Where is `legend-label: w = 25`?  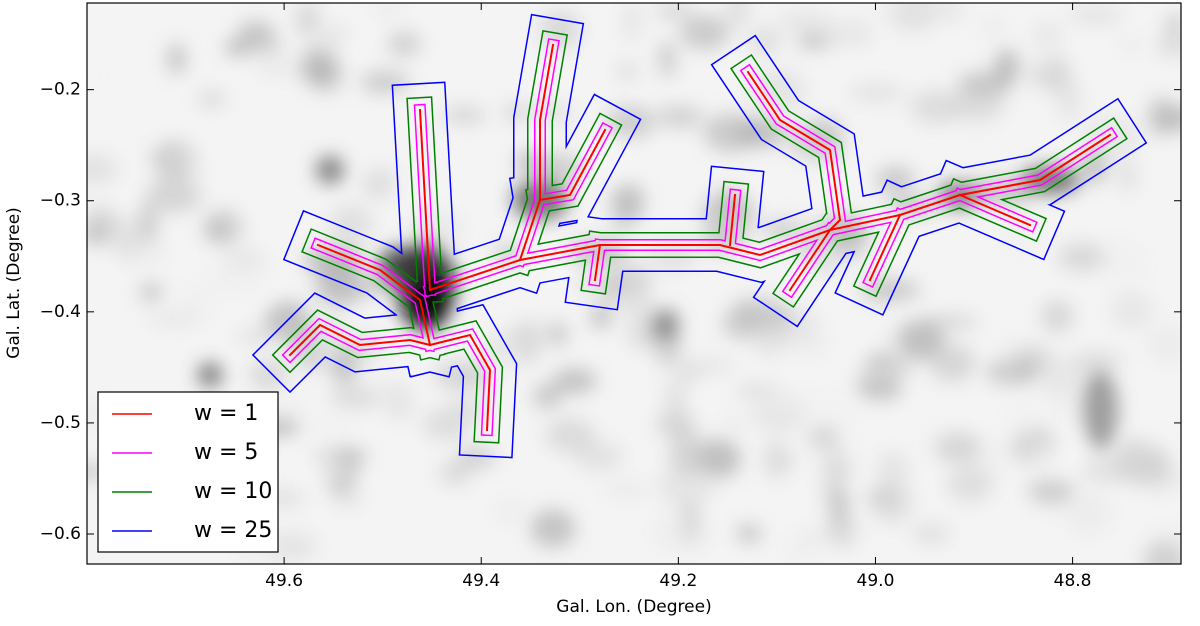 legend-label: w = 25 is located at coordinates (233, 530).